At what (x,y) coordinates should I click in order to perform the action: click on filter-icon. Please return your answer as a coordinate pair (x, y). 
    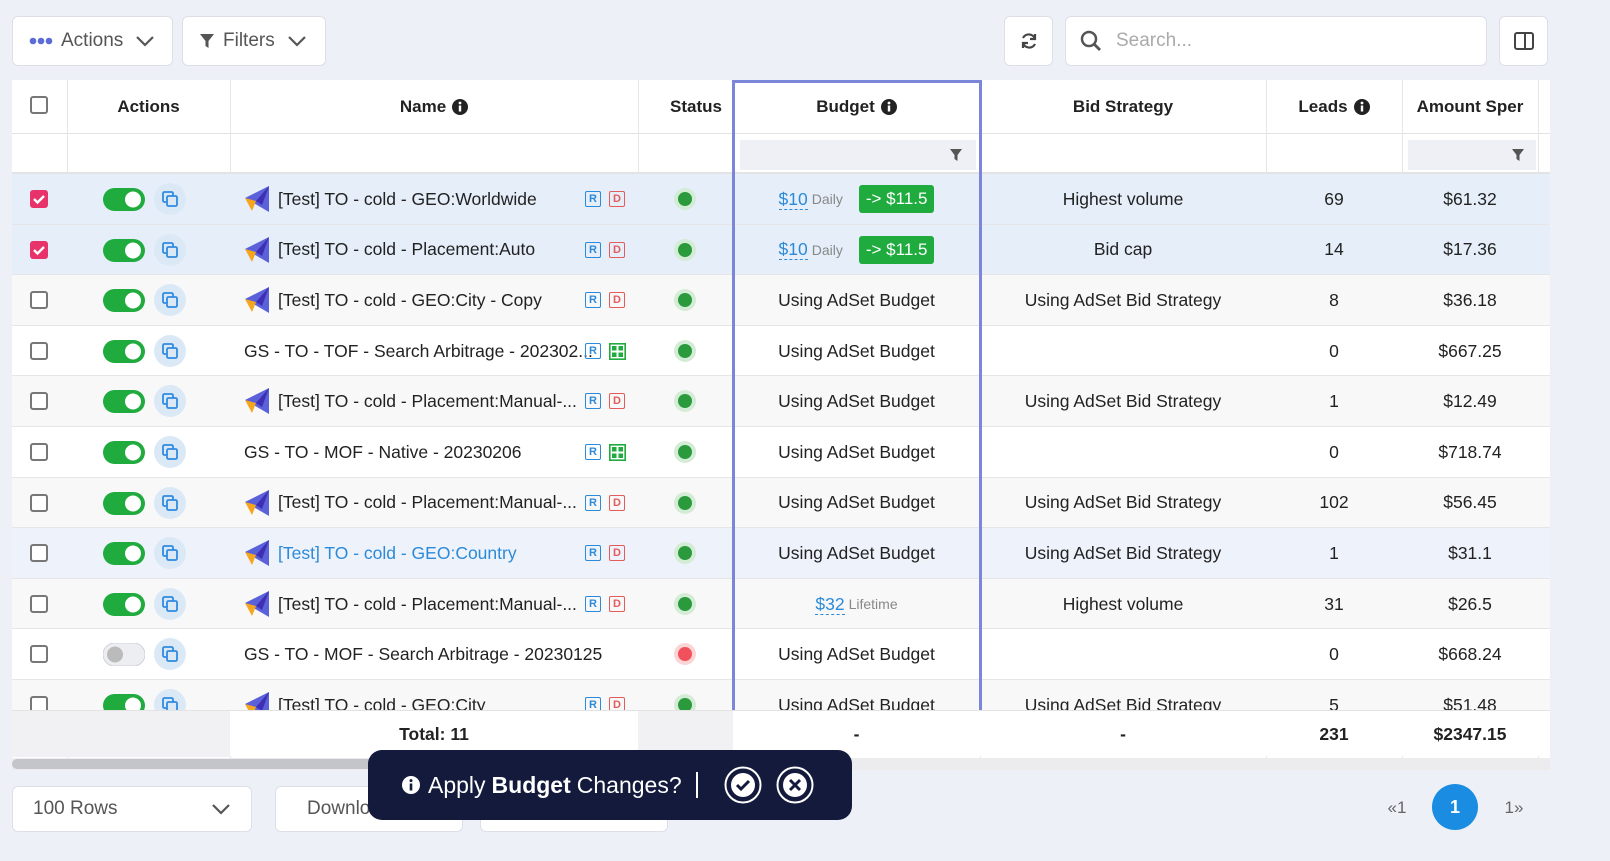
    Looking at the image, I should click on (1518, 157).